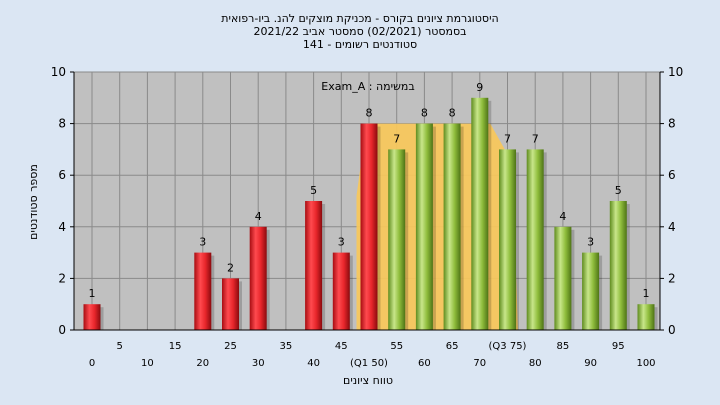  What do you see at coordinates (672, 330) in the screenshot?
I see `y-tick-label-right: 0` at bounding box center [672, 330].